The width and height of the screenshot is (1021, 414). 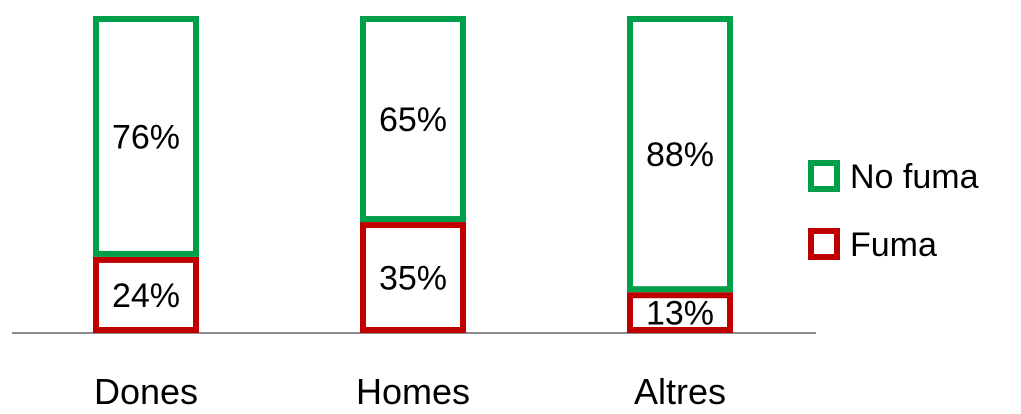 What do you see at coordinates (893, 211) in the screenshot?
I see `legend: No fuma Fuma` at bounding box center [893, 211].